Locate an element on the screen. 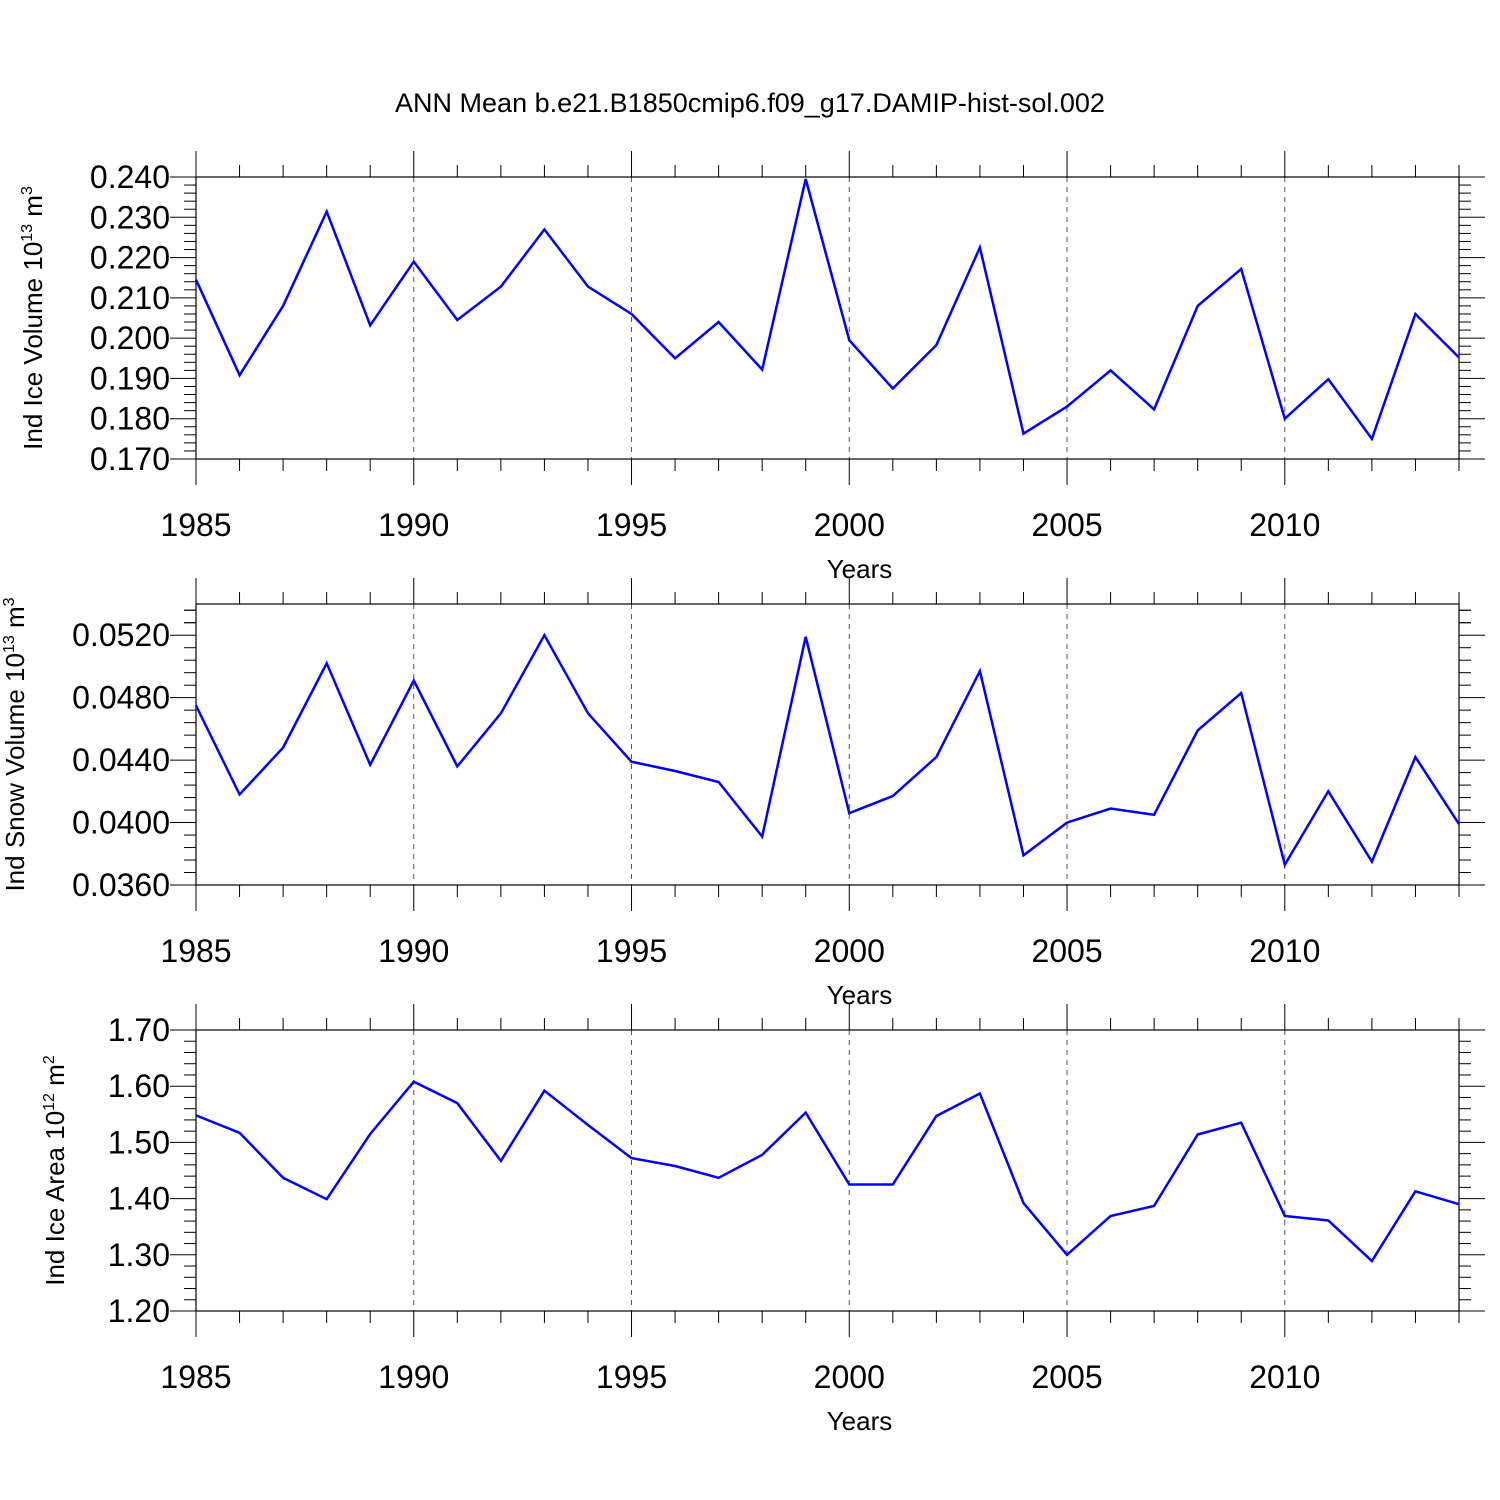  y-tick-label: 0.0400 is located at coordinates (121, 823).